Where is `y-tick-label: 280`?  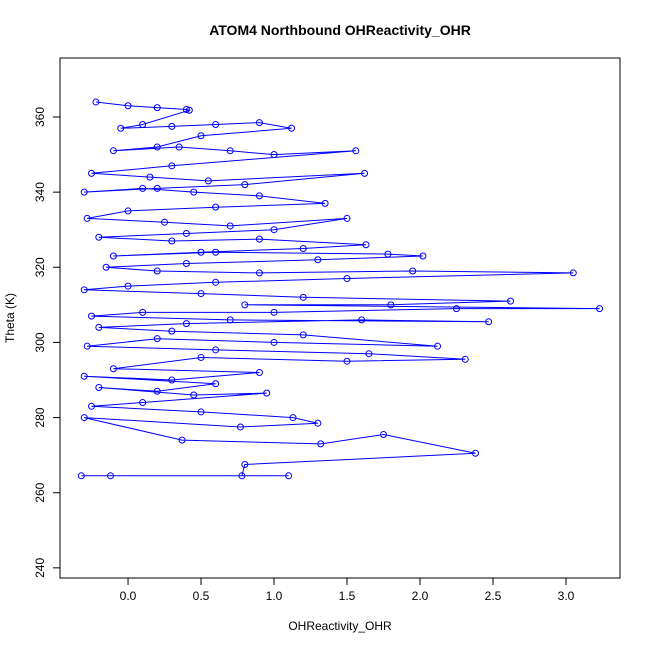
y-tick-label: 280 is located at coordinates (40, 417).